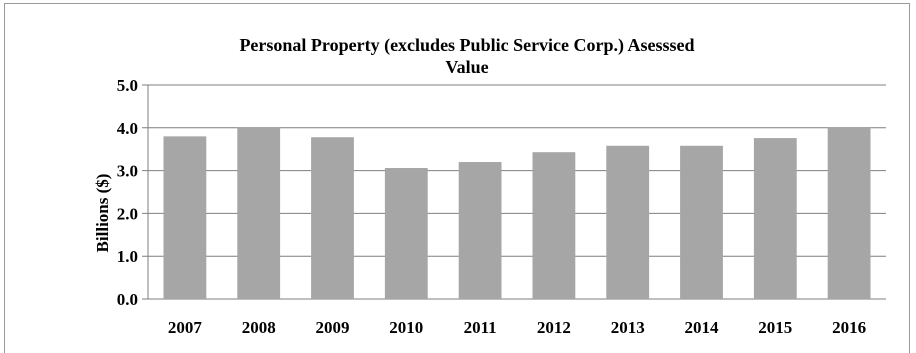 The image size is (916, 353). Describe the element at coordinates (127, 256) in the screenshot. I see `y-tick-label: 1.0` at that location.